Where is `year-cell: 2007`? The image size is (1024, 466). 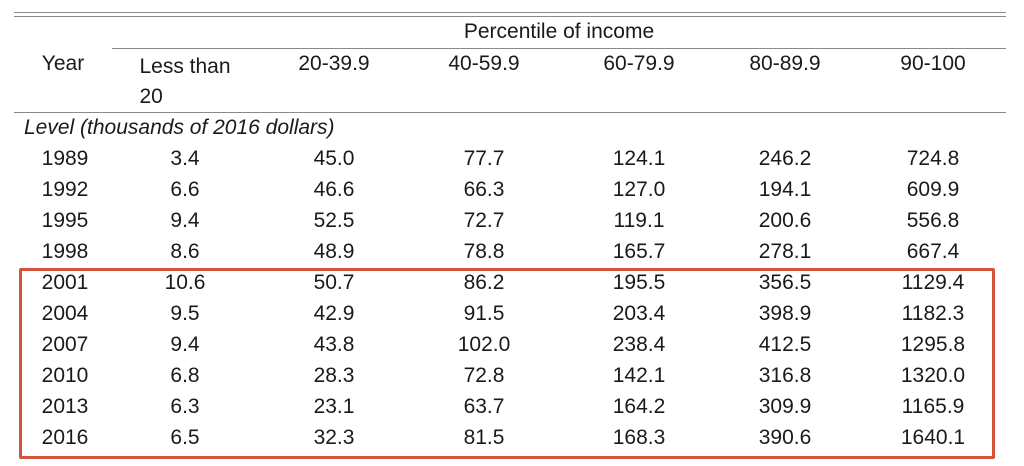
year-cell: 2007 is located at coordinates (65, 344).